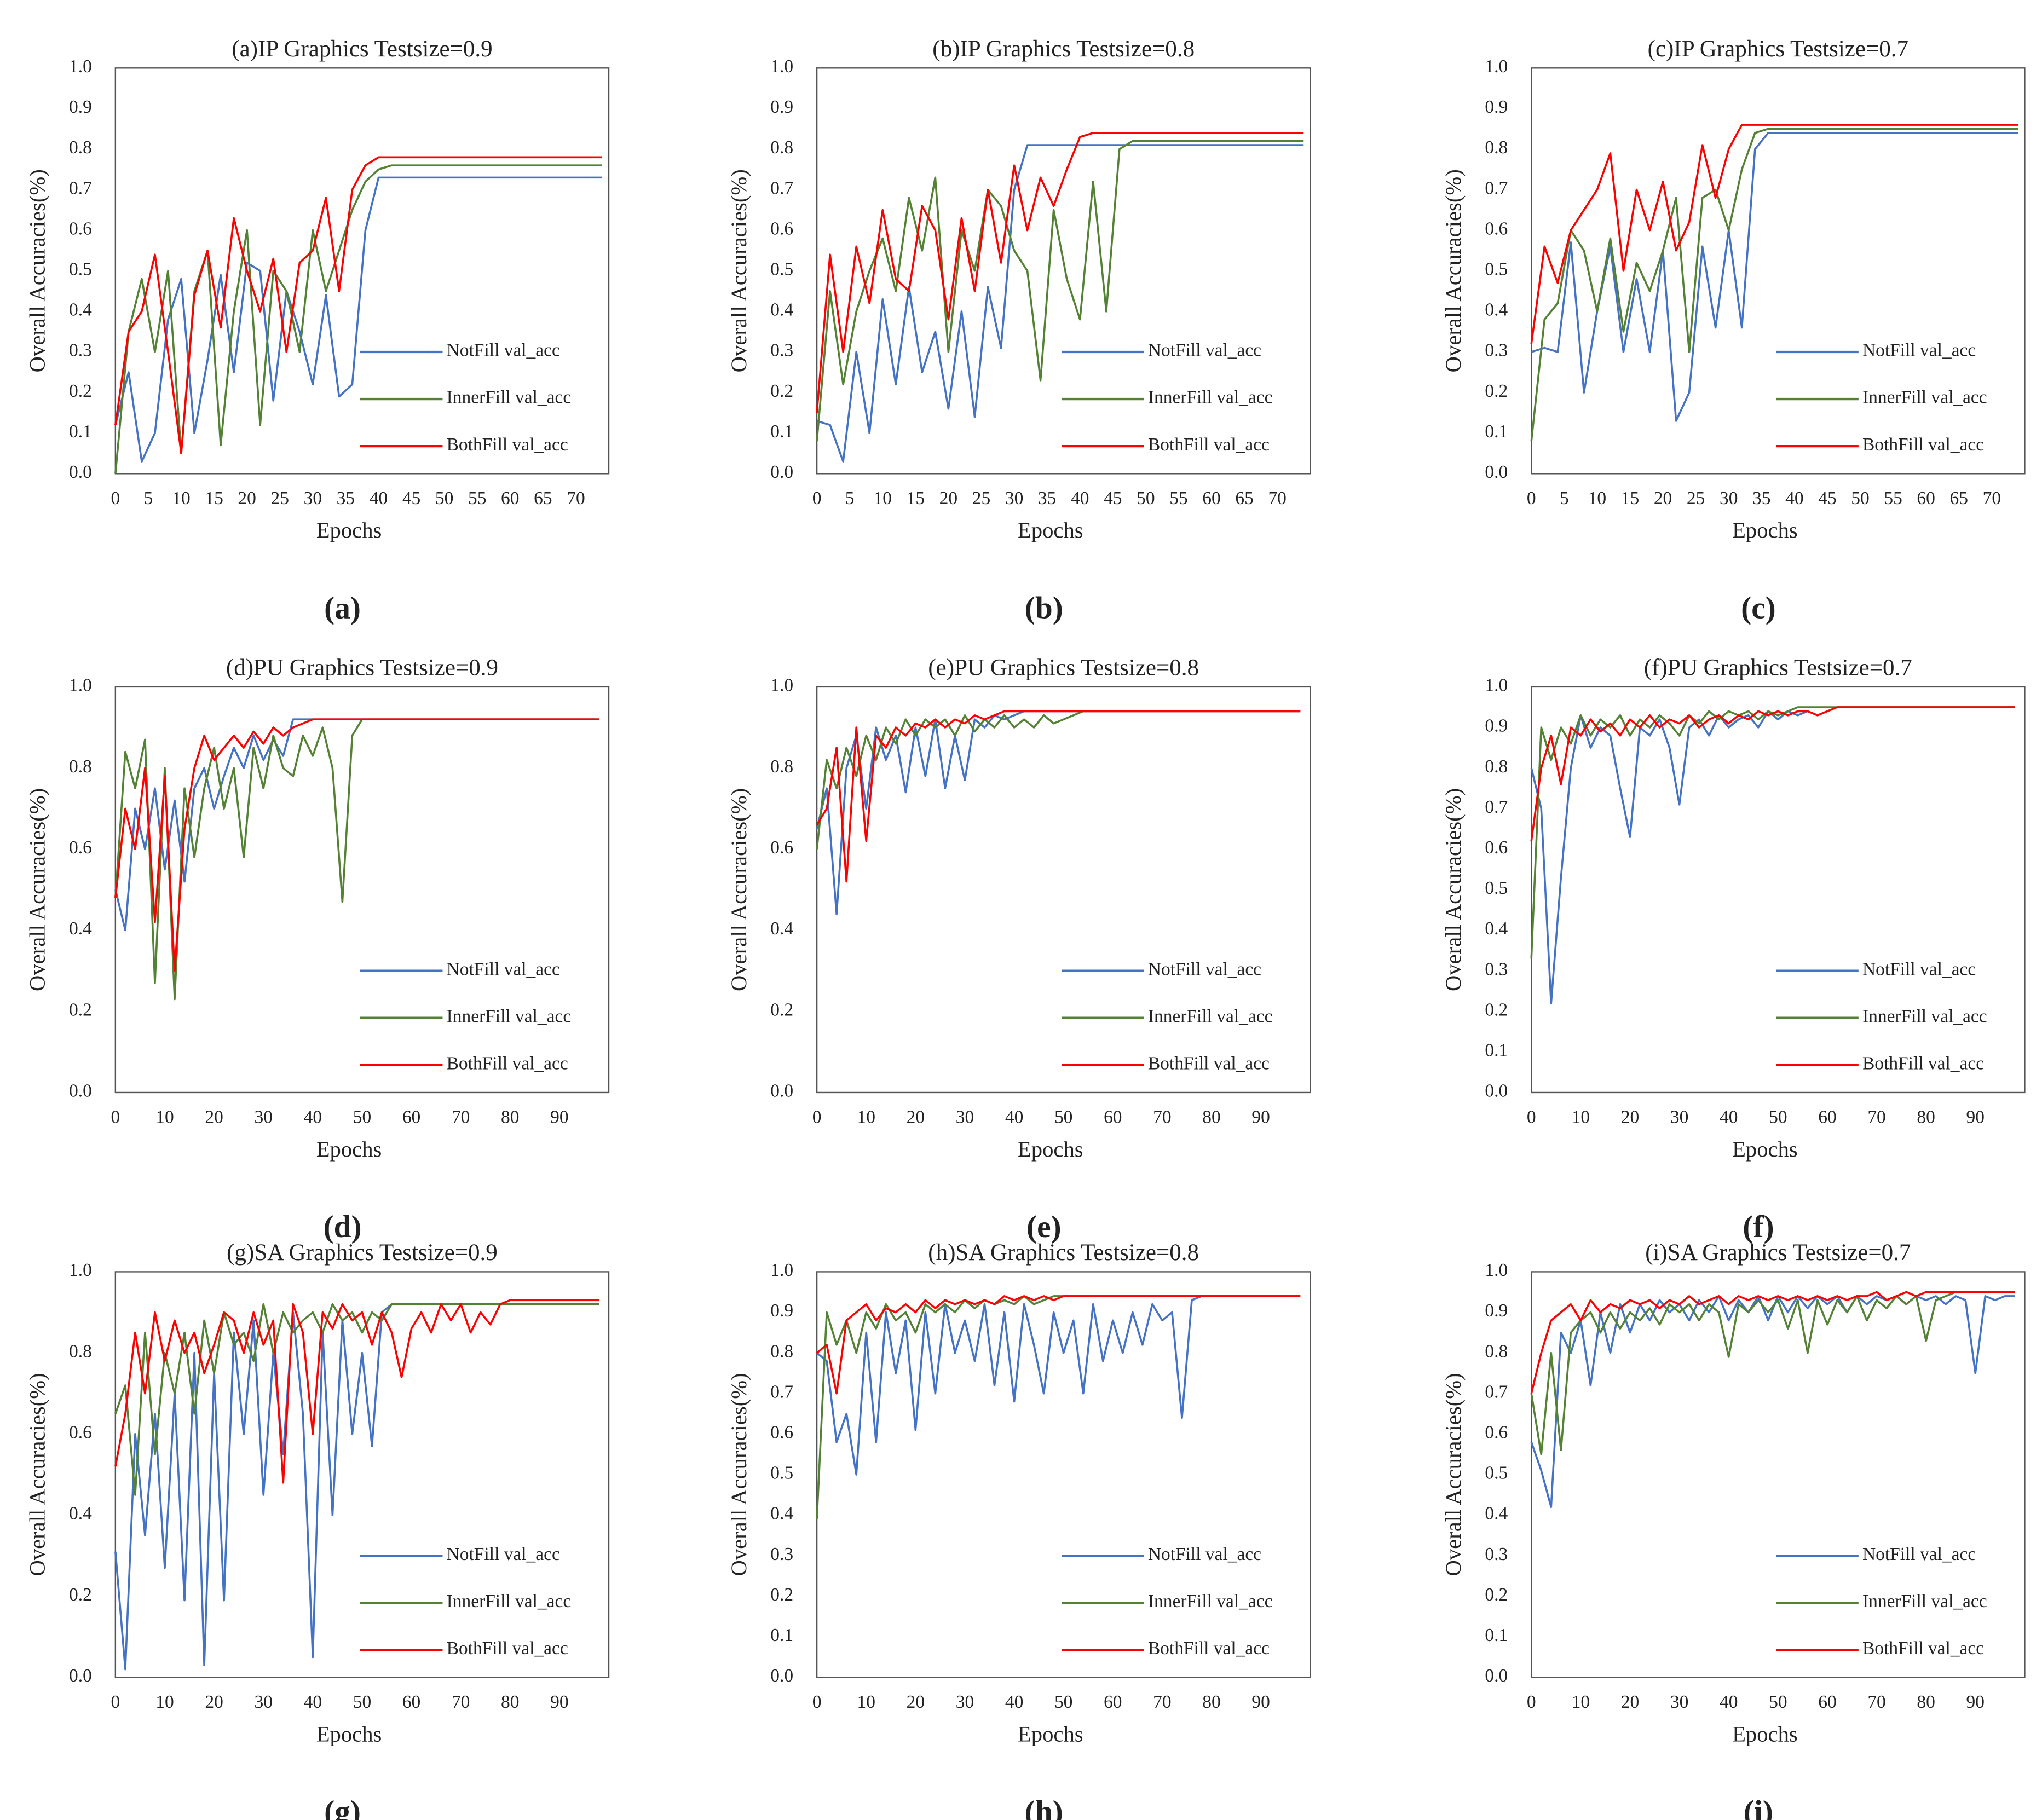  Describe the element at coordinates (362, 49) in the screenshot. I see `chart-title: (a)IP Graphics Testsize=0.9` at that location.